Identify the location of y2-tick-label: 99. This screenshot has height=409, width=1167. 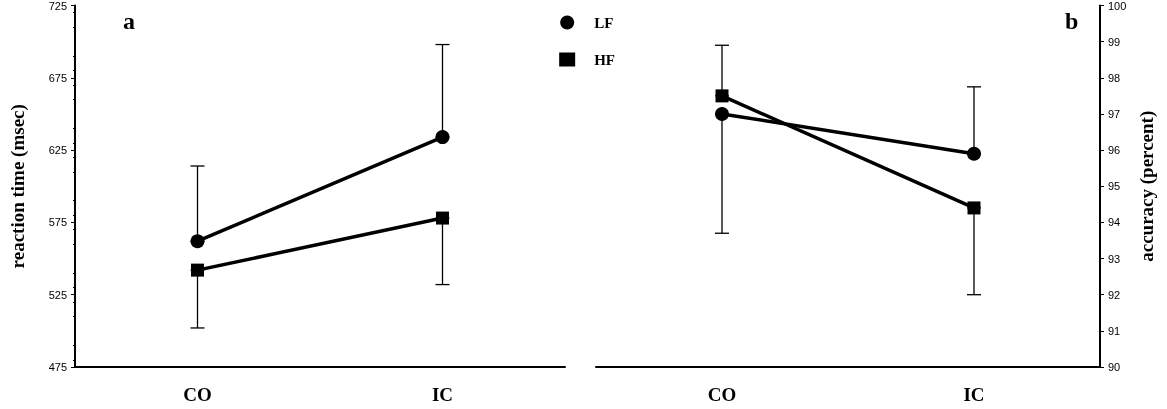
(1114, 41).